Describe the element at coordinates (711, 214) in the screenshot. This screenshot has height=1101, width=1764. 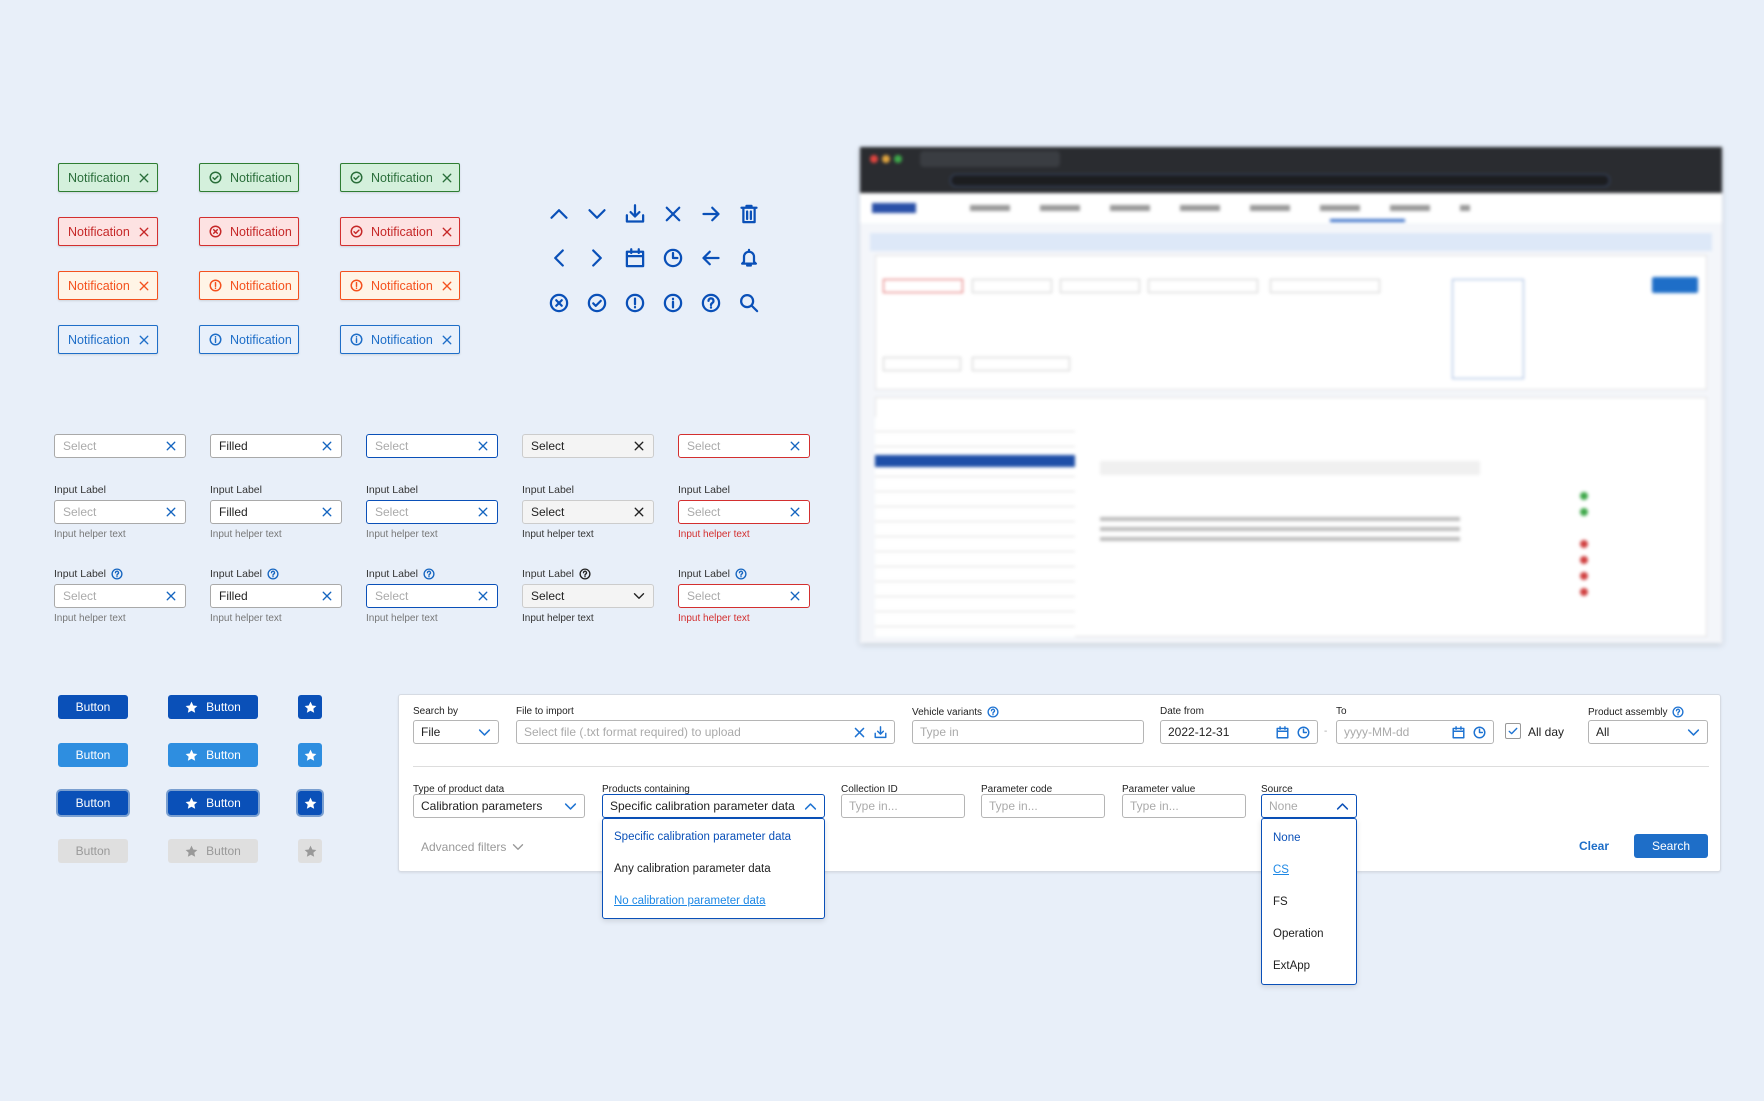
I see `arrow-right-icon` at that location.